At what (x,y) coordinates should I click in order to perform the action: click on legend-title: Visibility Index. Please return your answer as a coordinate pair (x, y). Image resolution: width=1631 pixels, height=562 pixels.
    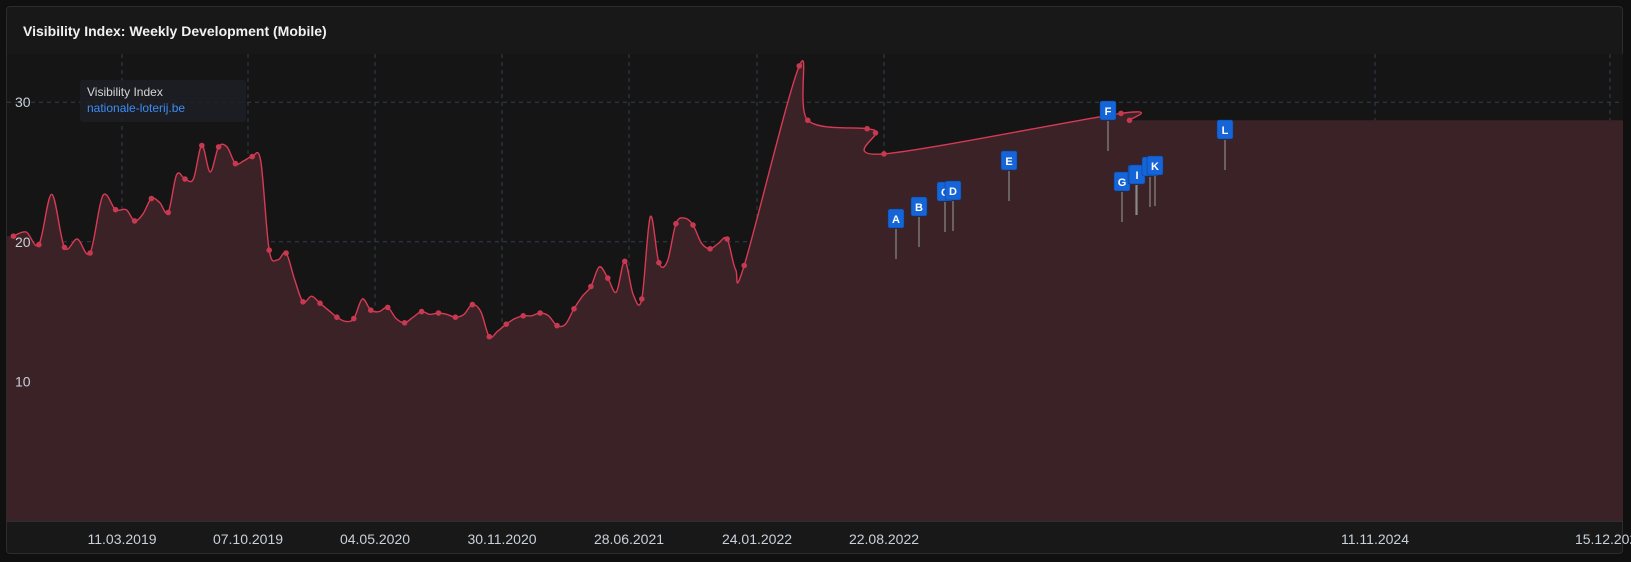
    Looking at the image, I should click on (125, 92).